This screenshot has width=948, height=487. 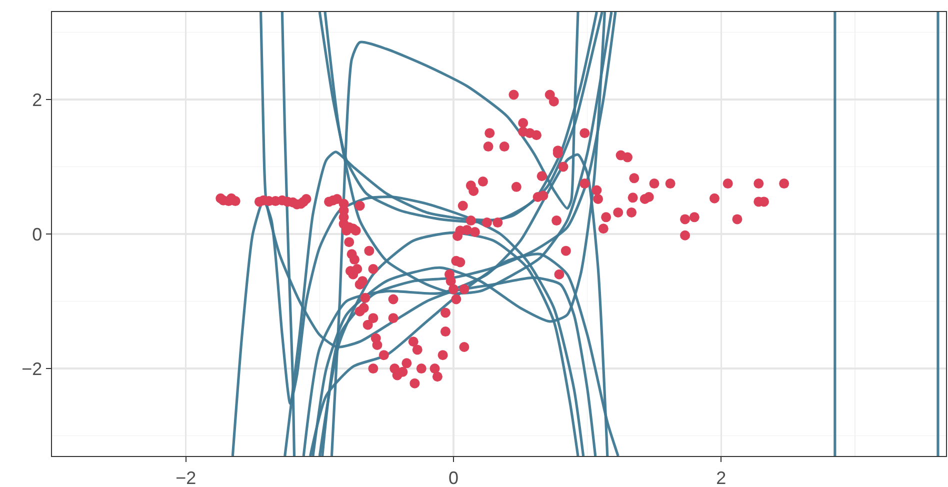 What do you see at coordinates (453, 477) in the screenshot?
I see `x-tick-label: 0` at bounding box center [453, 477].